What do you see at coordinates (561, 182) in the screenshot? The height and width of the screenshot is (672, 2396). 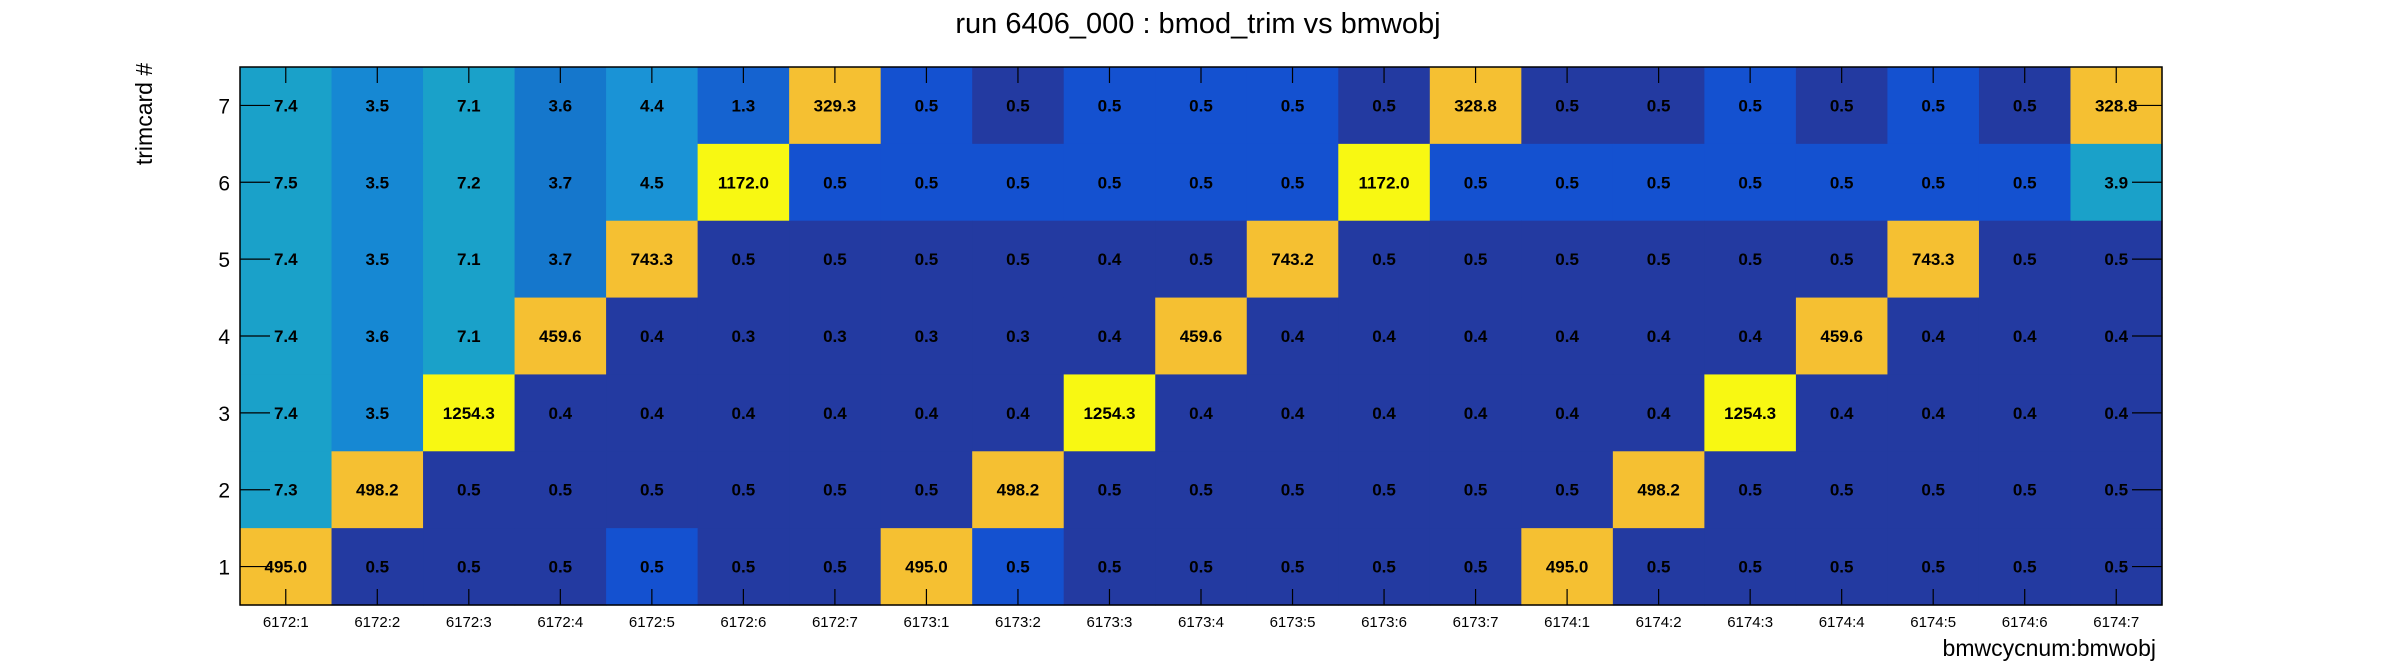 I see `cell-value-label: 3.7` at bounding box center [561, 182].